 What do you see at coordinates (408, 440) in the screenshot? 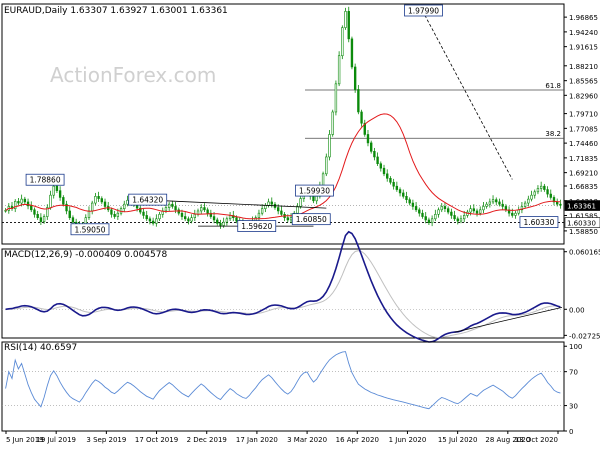
I see `x-tick-label: 1 Jun 2020` at bounding box center [408, 440].